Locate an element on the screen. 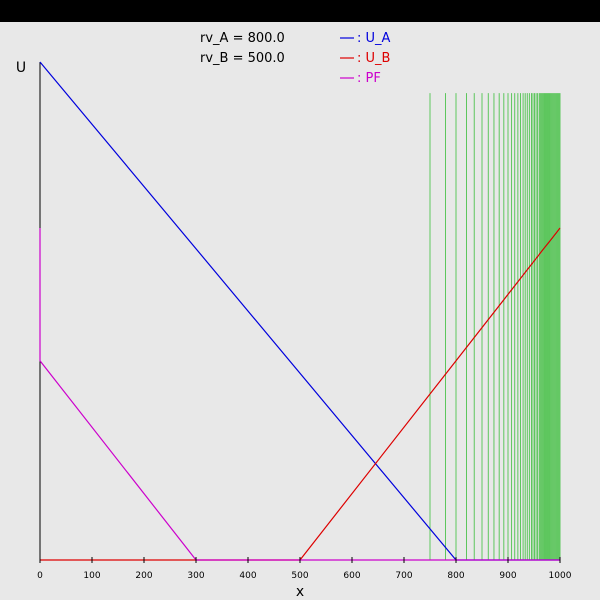  x-tick-label: 400 is located at coordinates (247, 576).